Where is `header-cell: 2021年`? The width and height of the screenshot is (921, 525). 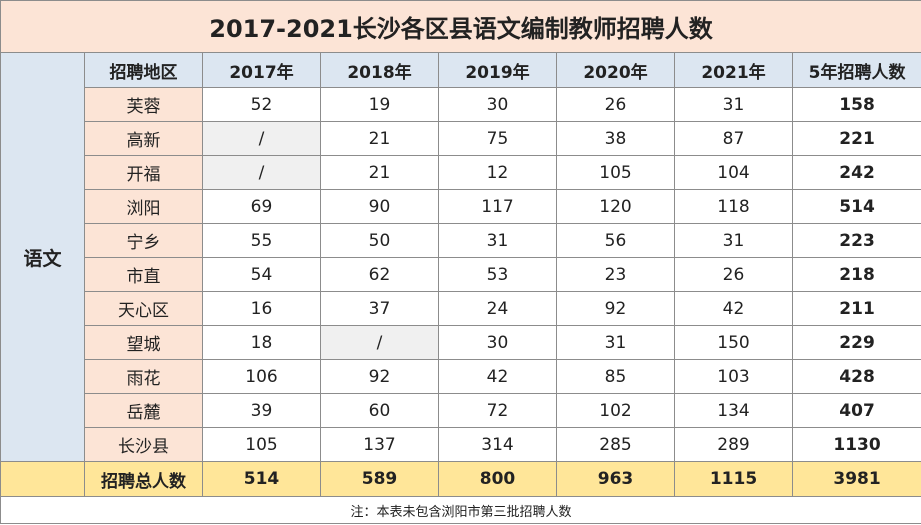
header-cell: 2021年 is located at coordinates (733, 70).